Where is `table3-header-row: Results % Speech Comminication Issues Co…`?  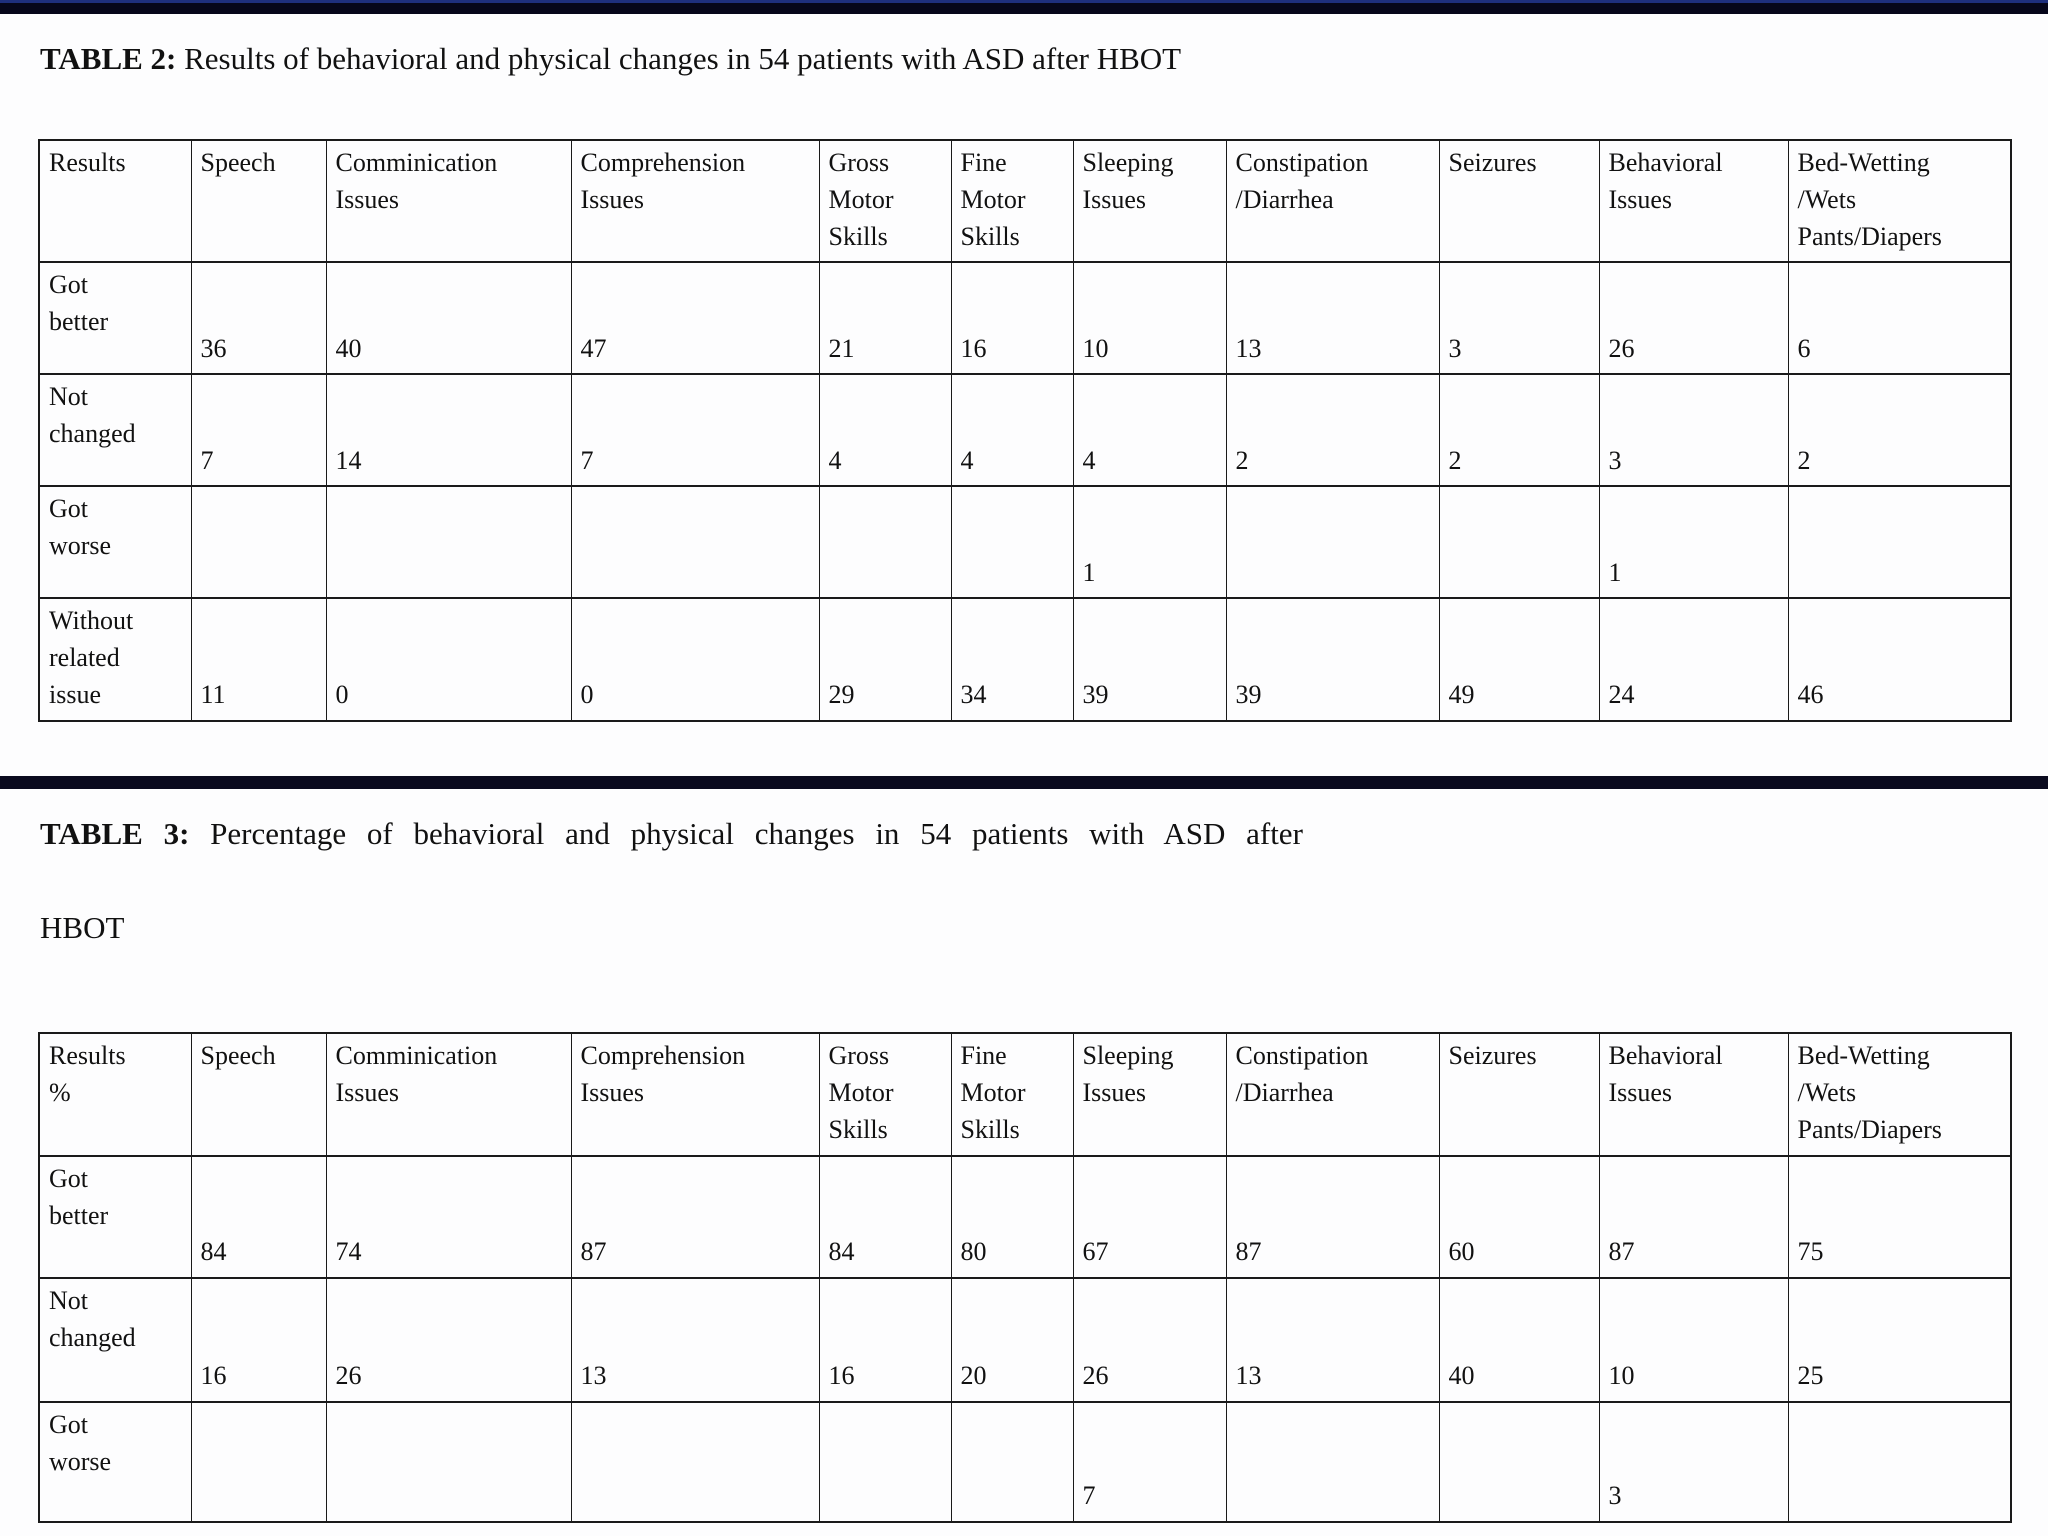
table3-header-row: Results % Speech Comminication Issues Co… is located at coordinates (1025, 1094).